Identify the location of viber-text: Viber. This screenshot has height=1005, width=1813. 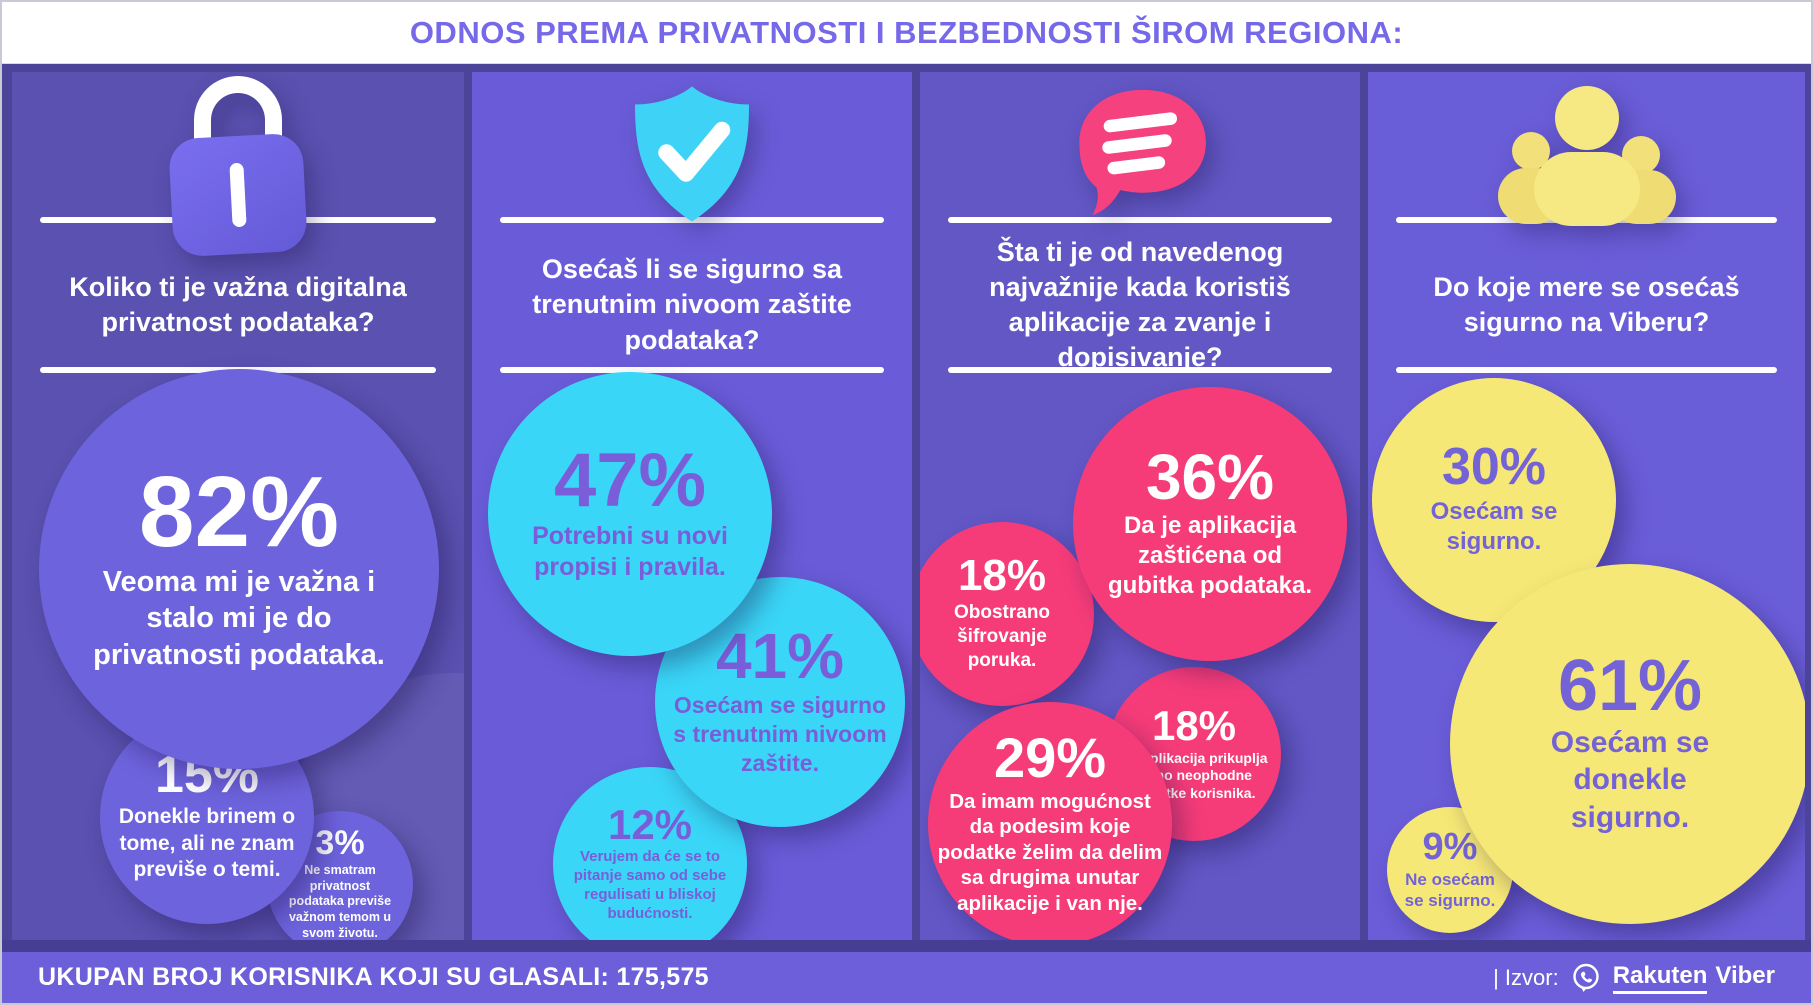
(1745, 975).